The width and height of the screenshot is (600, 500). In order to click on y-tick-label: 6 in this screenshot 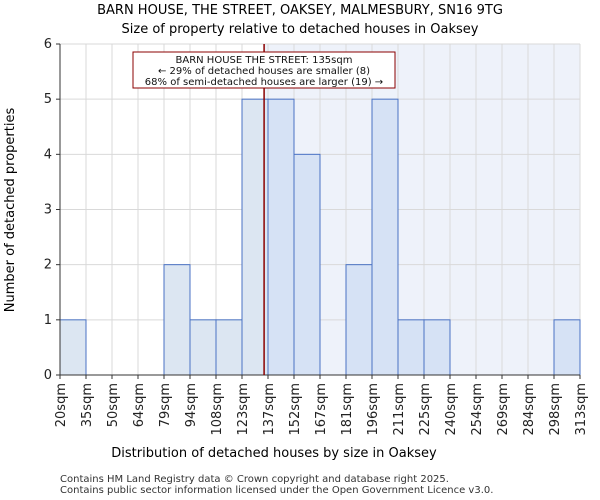, I will do `click(48, 44)`.